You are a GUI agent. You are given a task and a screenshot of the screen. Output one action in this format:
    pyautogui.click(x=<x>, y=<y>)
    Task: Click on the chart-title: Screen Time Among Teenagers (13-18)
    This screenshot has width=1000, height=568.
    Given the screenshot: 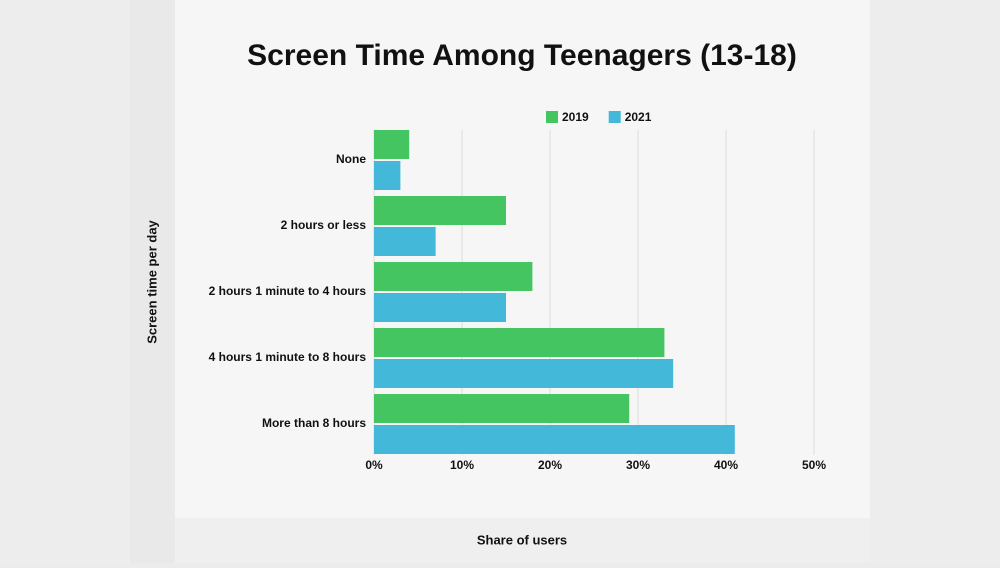 What is the action you would take?
    pyautogui.click(x=522, y=55)
    